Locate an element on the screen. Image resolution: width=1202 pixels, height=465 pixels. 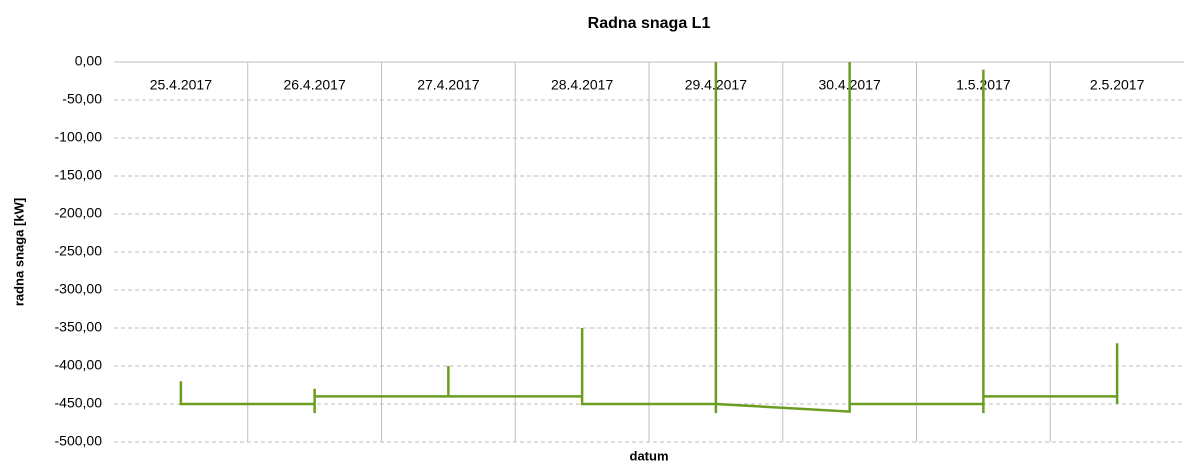
y-tick-label: 0,00 is located at coordinates (88, 61).